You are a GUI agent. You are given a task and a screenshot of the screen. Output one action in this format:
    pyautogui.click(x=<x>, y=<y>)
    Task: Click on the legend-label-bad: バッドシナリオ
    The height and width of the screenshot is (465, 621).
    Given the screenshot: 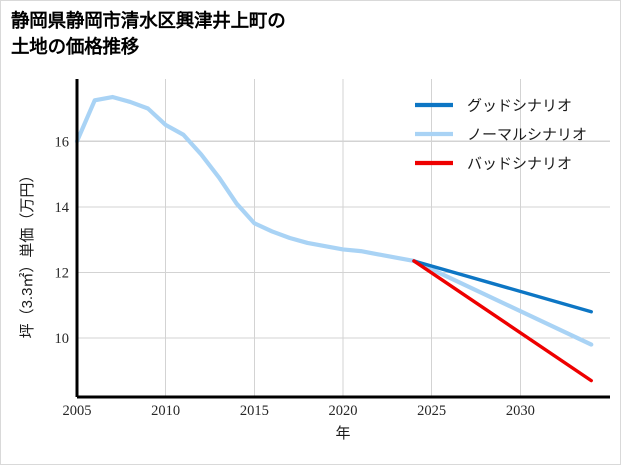 What is the action you would take?
    pyautogui.click(x=519, y=164)
    